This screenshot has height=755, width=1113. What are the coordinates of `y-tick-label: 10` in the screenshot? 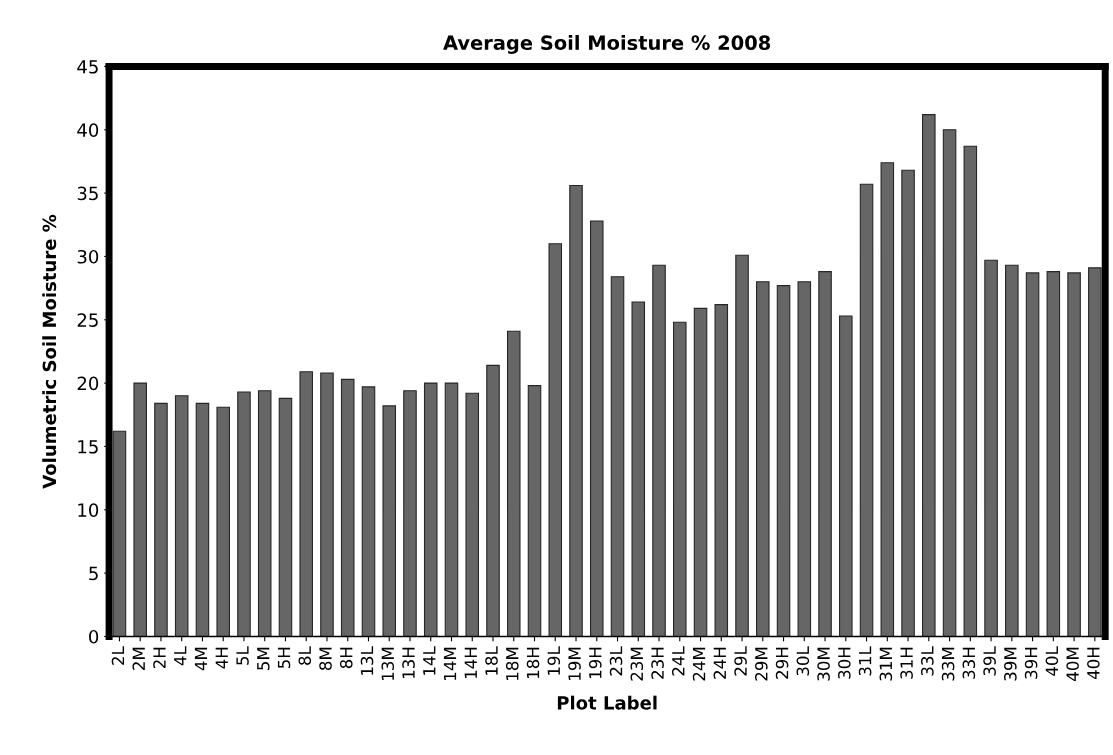 It's located at (88, 510).